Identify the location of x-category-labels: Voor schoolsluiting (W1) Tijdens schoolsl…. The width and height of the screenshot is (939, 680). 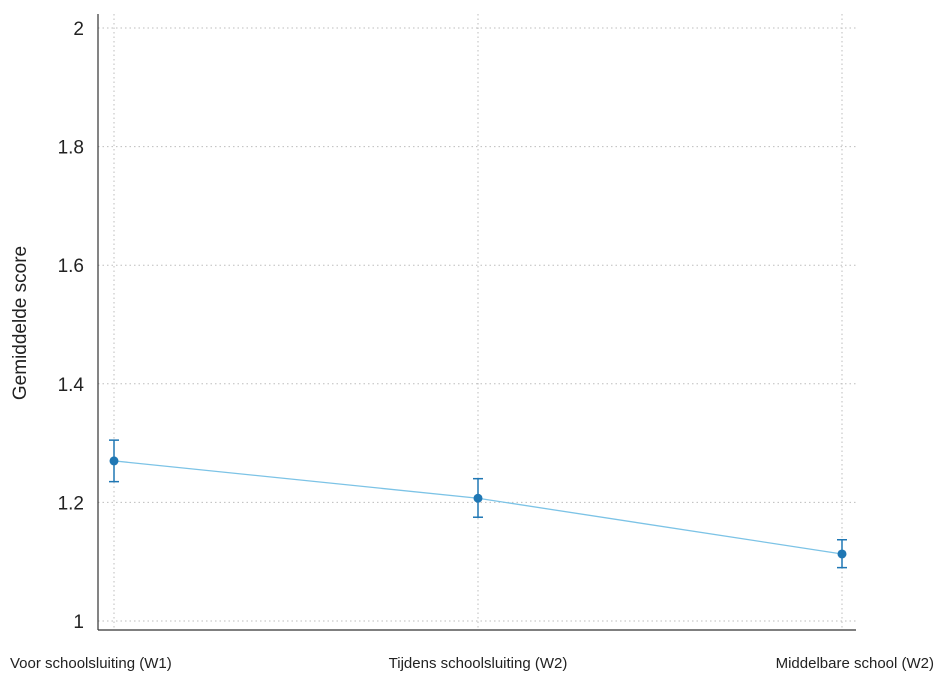
(472, 663).